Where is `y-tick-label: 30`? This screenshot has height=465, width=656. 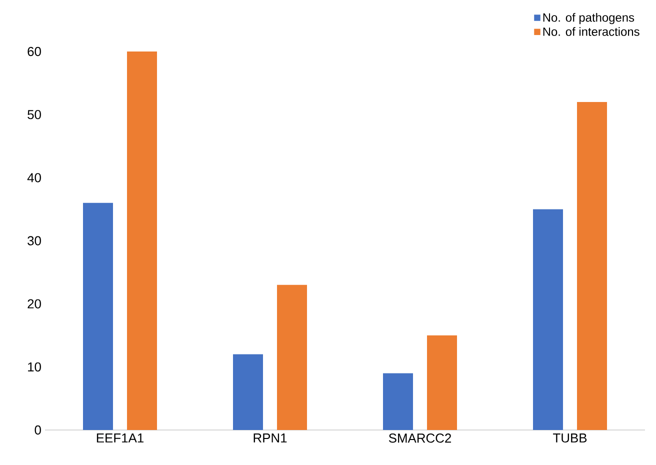
y-tick-label: 30 is located at coordinates (34, 241).